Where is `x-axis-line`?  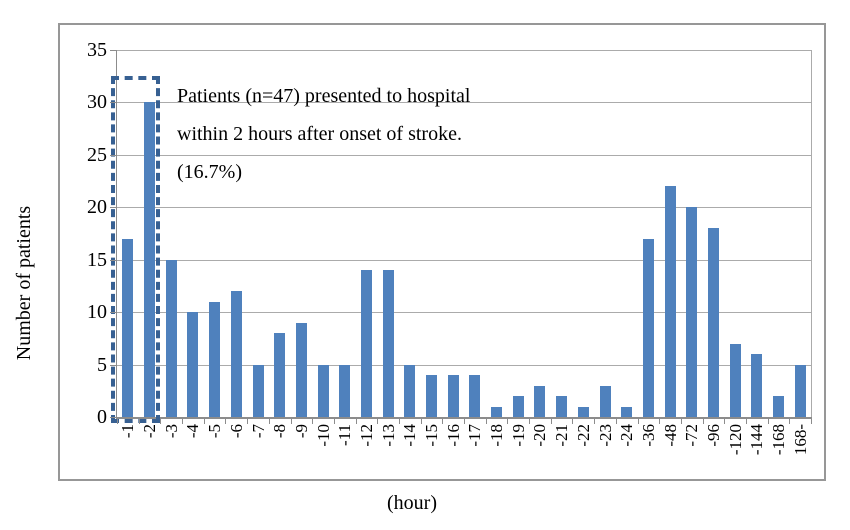
x-axis-line is located at coordinates (464, 418).